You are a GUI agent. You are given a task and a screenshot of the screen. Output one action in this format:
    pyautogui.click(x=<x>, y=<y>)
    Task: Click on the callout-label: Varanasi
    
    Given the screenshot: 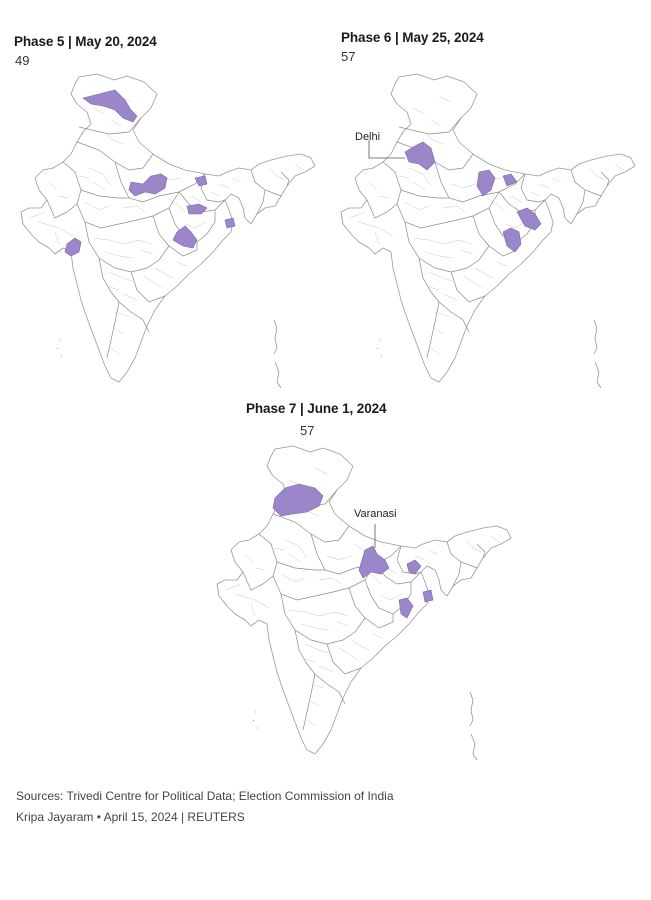 What is the action you would take?
    pyautogui.click(x=375, y=514)
    